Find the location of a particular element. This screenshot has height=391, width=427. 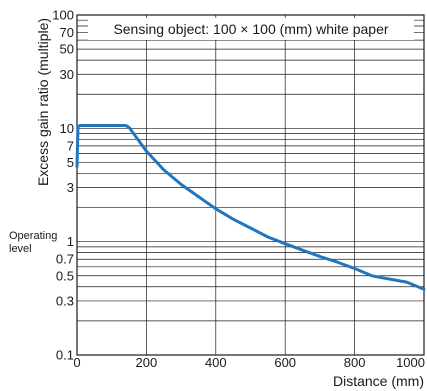

operating-level-line-2: level is located at coordinates (20, 249).